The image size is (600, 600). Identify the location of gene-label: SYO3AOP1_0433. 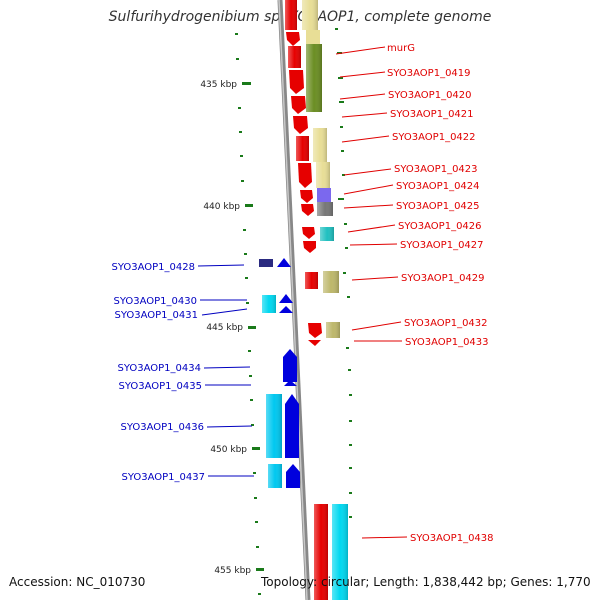
(447, 342).